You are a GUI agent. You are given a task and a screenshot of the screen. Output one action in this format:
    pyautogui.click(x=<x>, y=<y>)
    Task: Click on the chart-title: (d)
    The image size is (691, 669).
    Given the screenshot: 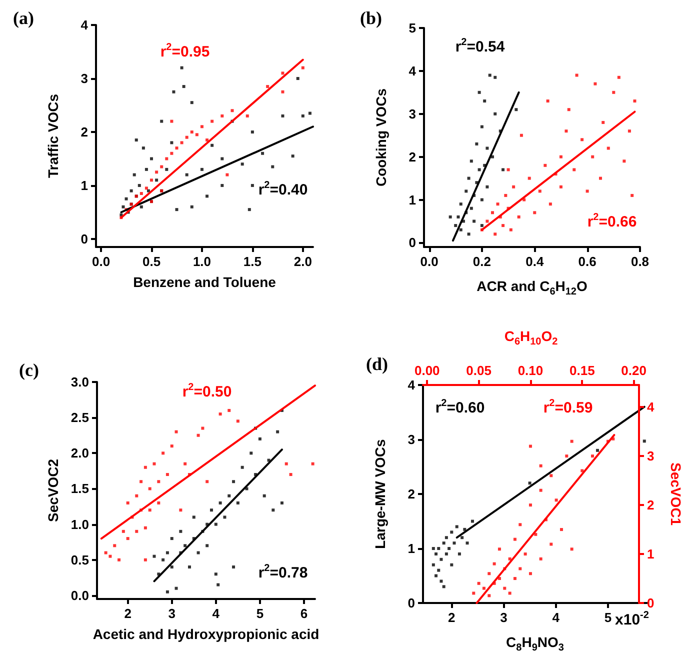 What is the action you would take?
    pyautogui.click(x=377, y=364)
    